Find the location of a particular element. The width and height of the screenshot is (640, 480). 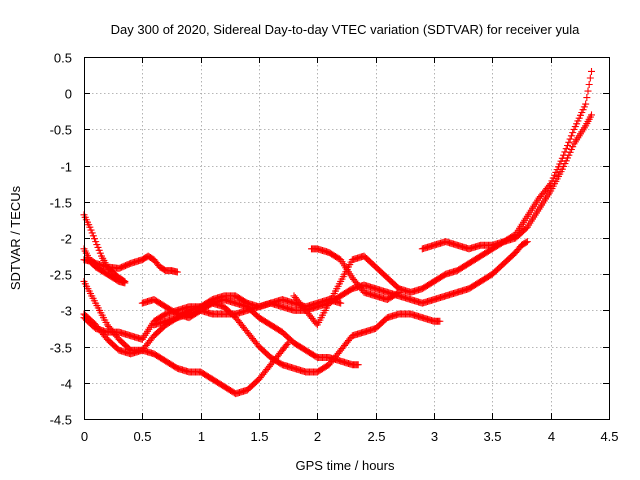

y-tick-label: -3.5 is located at coordinates (61, 348).